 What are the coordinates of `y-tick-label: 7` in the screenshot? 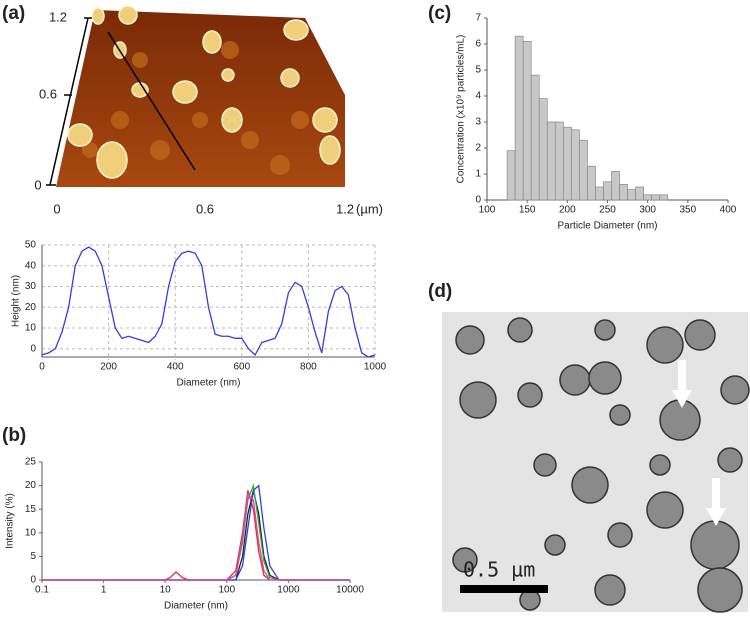 It's located at (478, 18).